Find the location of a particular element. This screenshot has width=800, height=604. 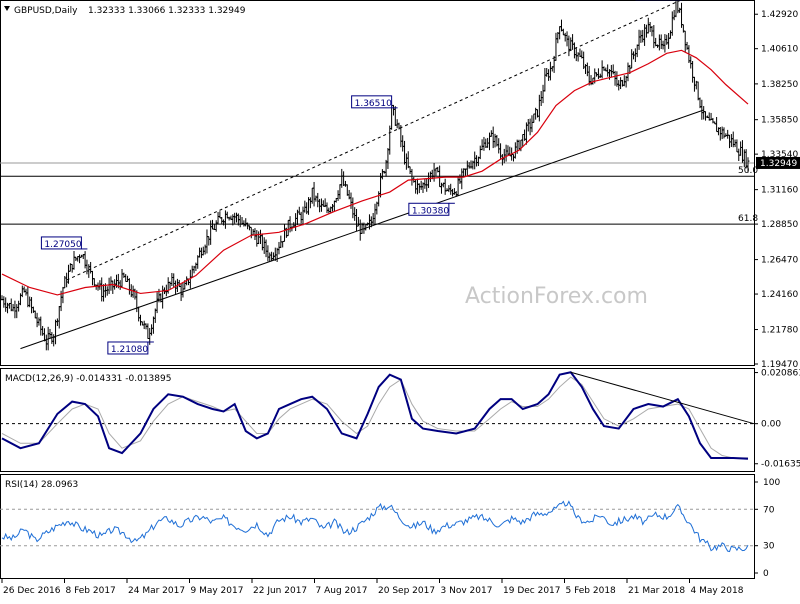

price-tick-label: 1.31160 is located at coordinates (779, 191).